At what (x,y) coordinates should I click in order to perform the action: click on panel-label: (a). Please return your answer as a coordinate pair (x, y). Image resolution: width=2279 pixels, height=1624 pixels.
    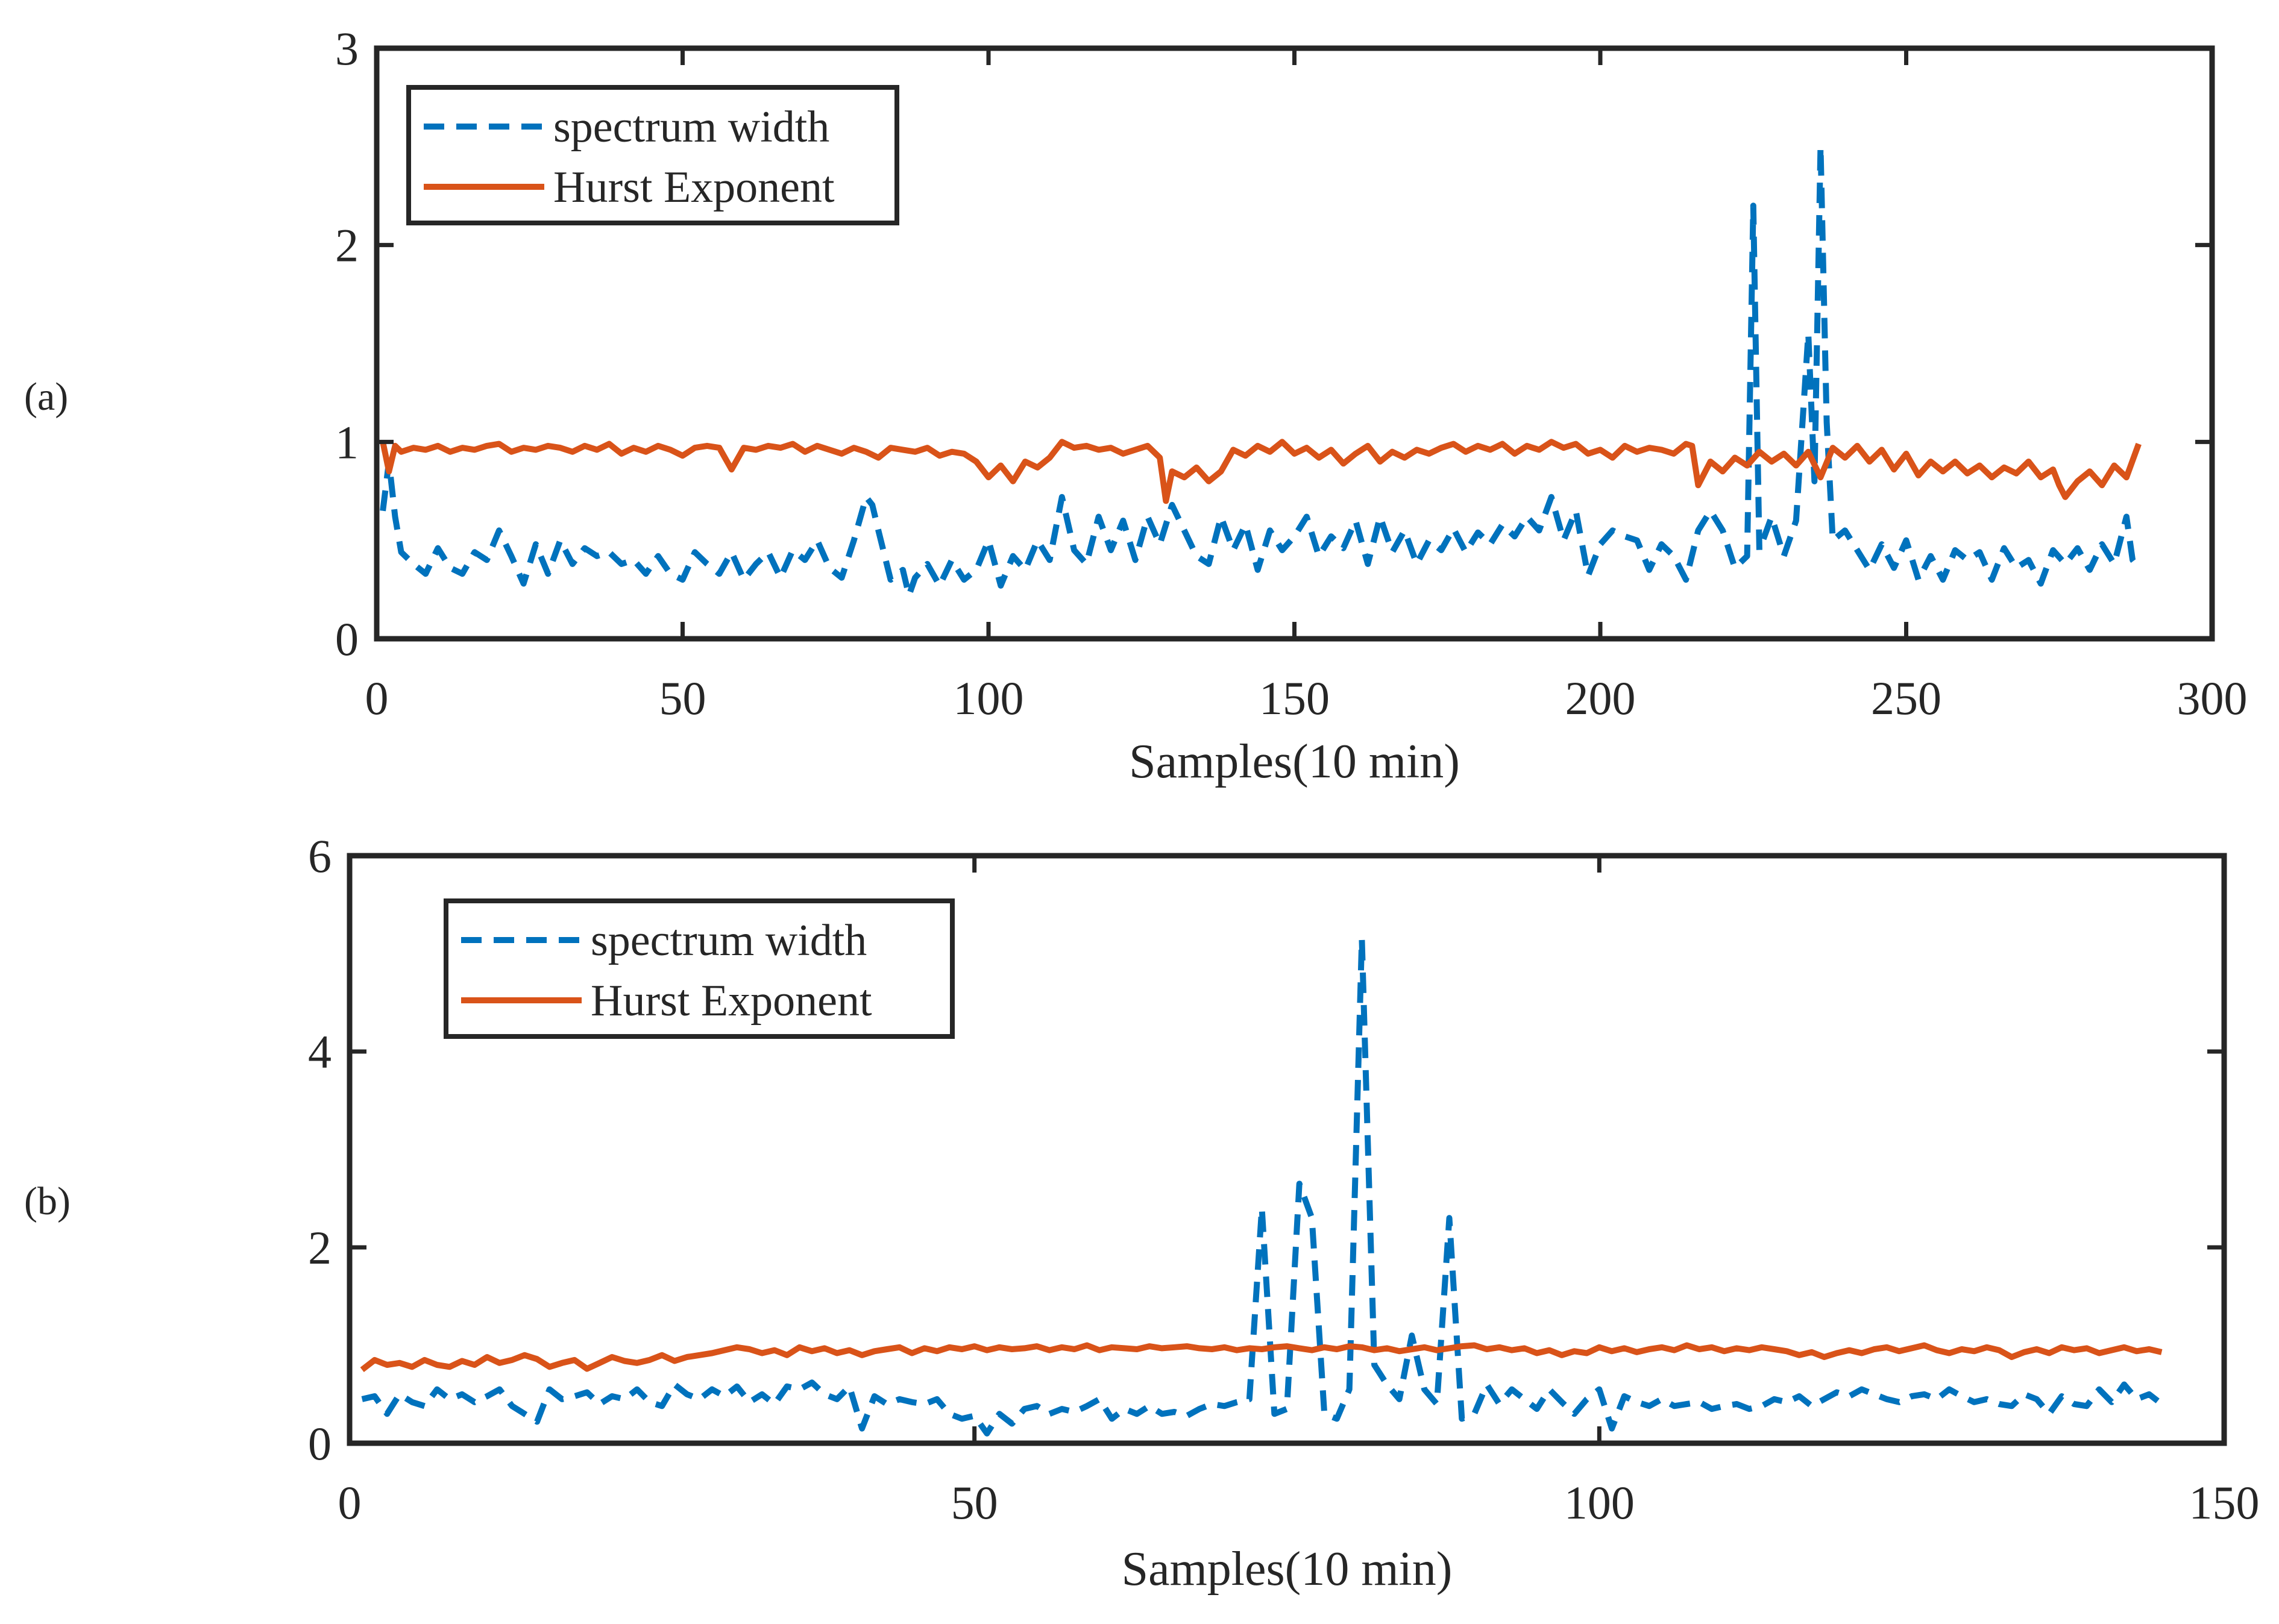
    Looking at the image, I should click on (46, 397).